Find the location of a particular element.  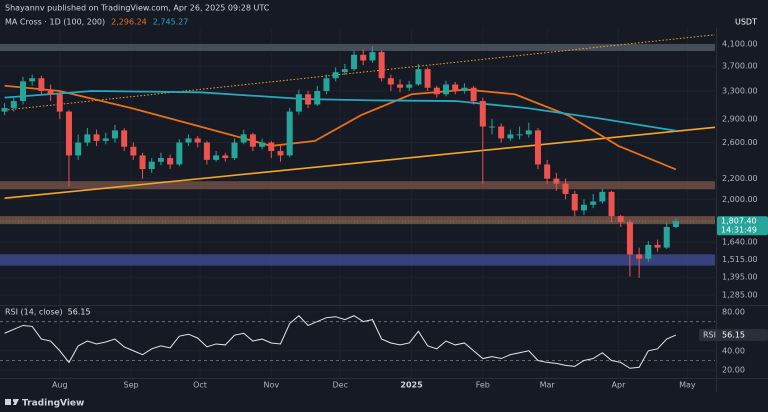

rsi-legend-value: 56.15 is located at coordinates (79, 312).